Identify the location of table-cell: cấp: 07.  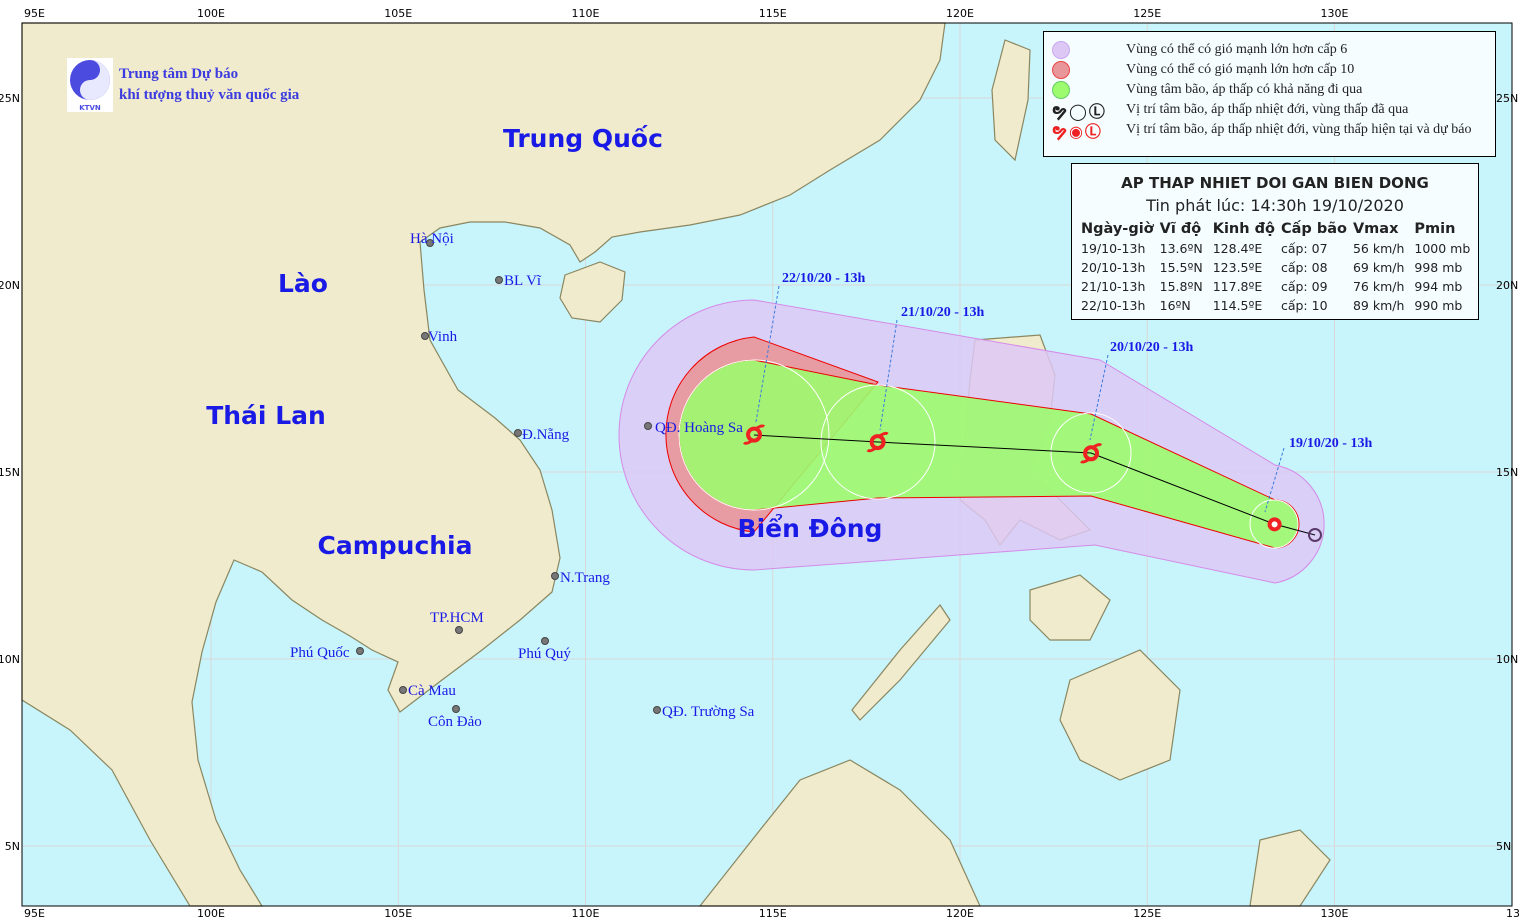
(1304, 248).